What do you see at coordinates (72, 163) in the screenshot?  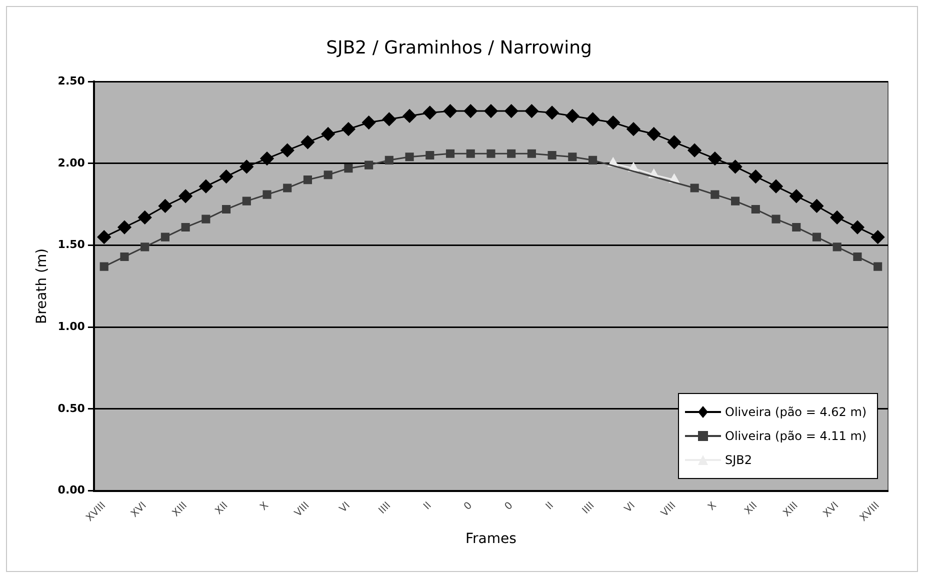 I see `y-tick-label: 2.00` at bounding box center [72, 163].